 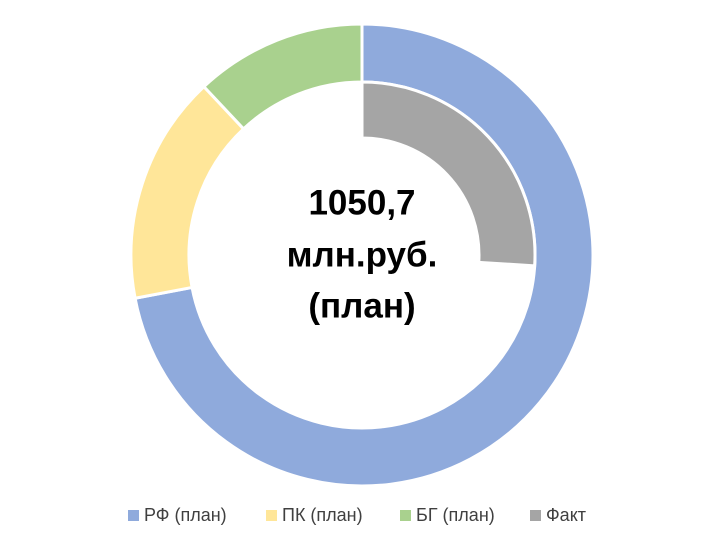 I want to click on center-text: 1050,7, so click(x=361, y=202).